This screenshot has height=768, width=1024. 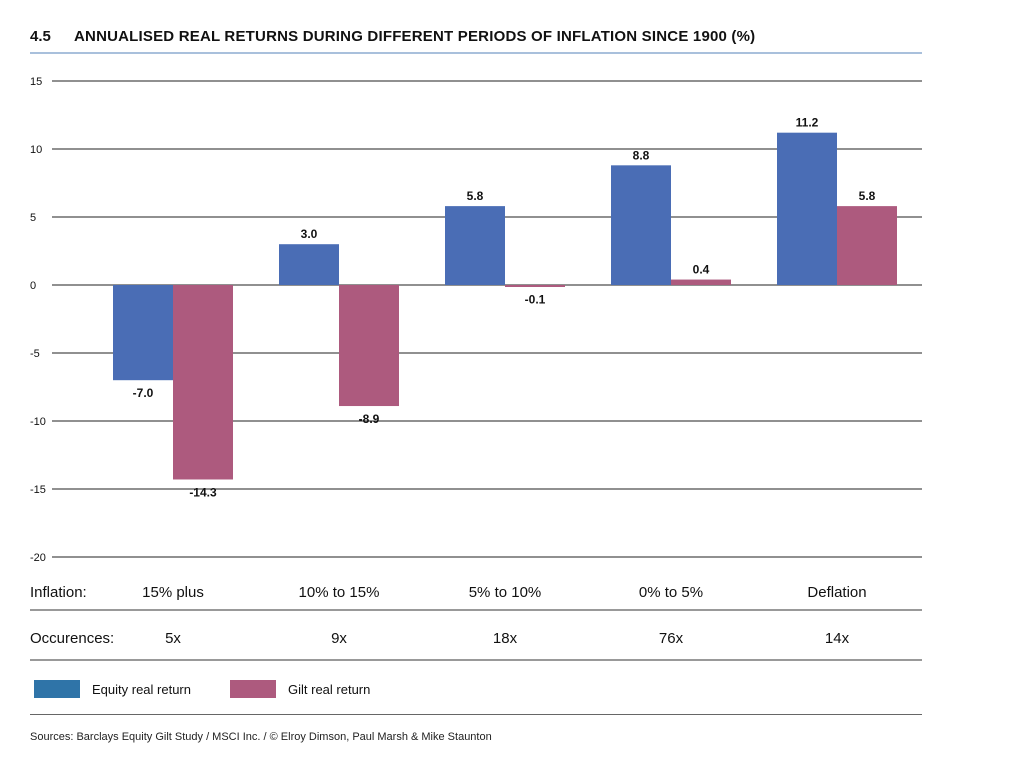 What do you see at coordinates (339, 638) in the screenshot?
I see `table-cell: 9x` at bounding box center [339, 638].